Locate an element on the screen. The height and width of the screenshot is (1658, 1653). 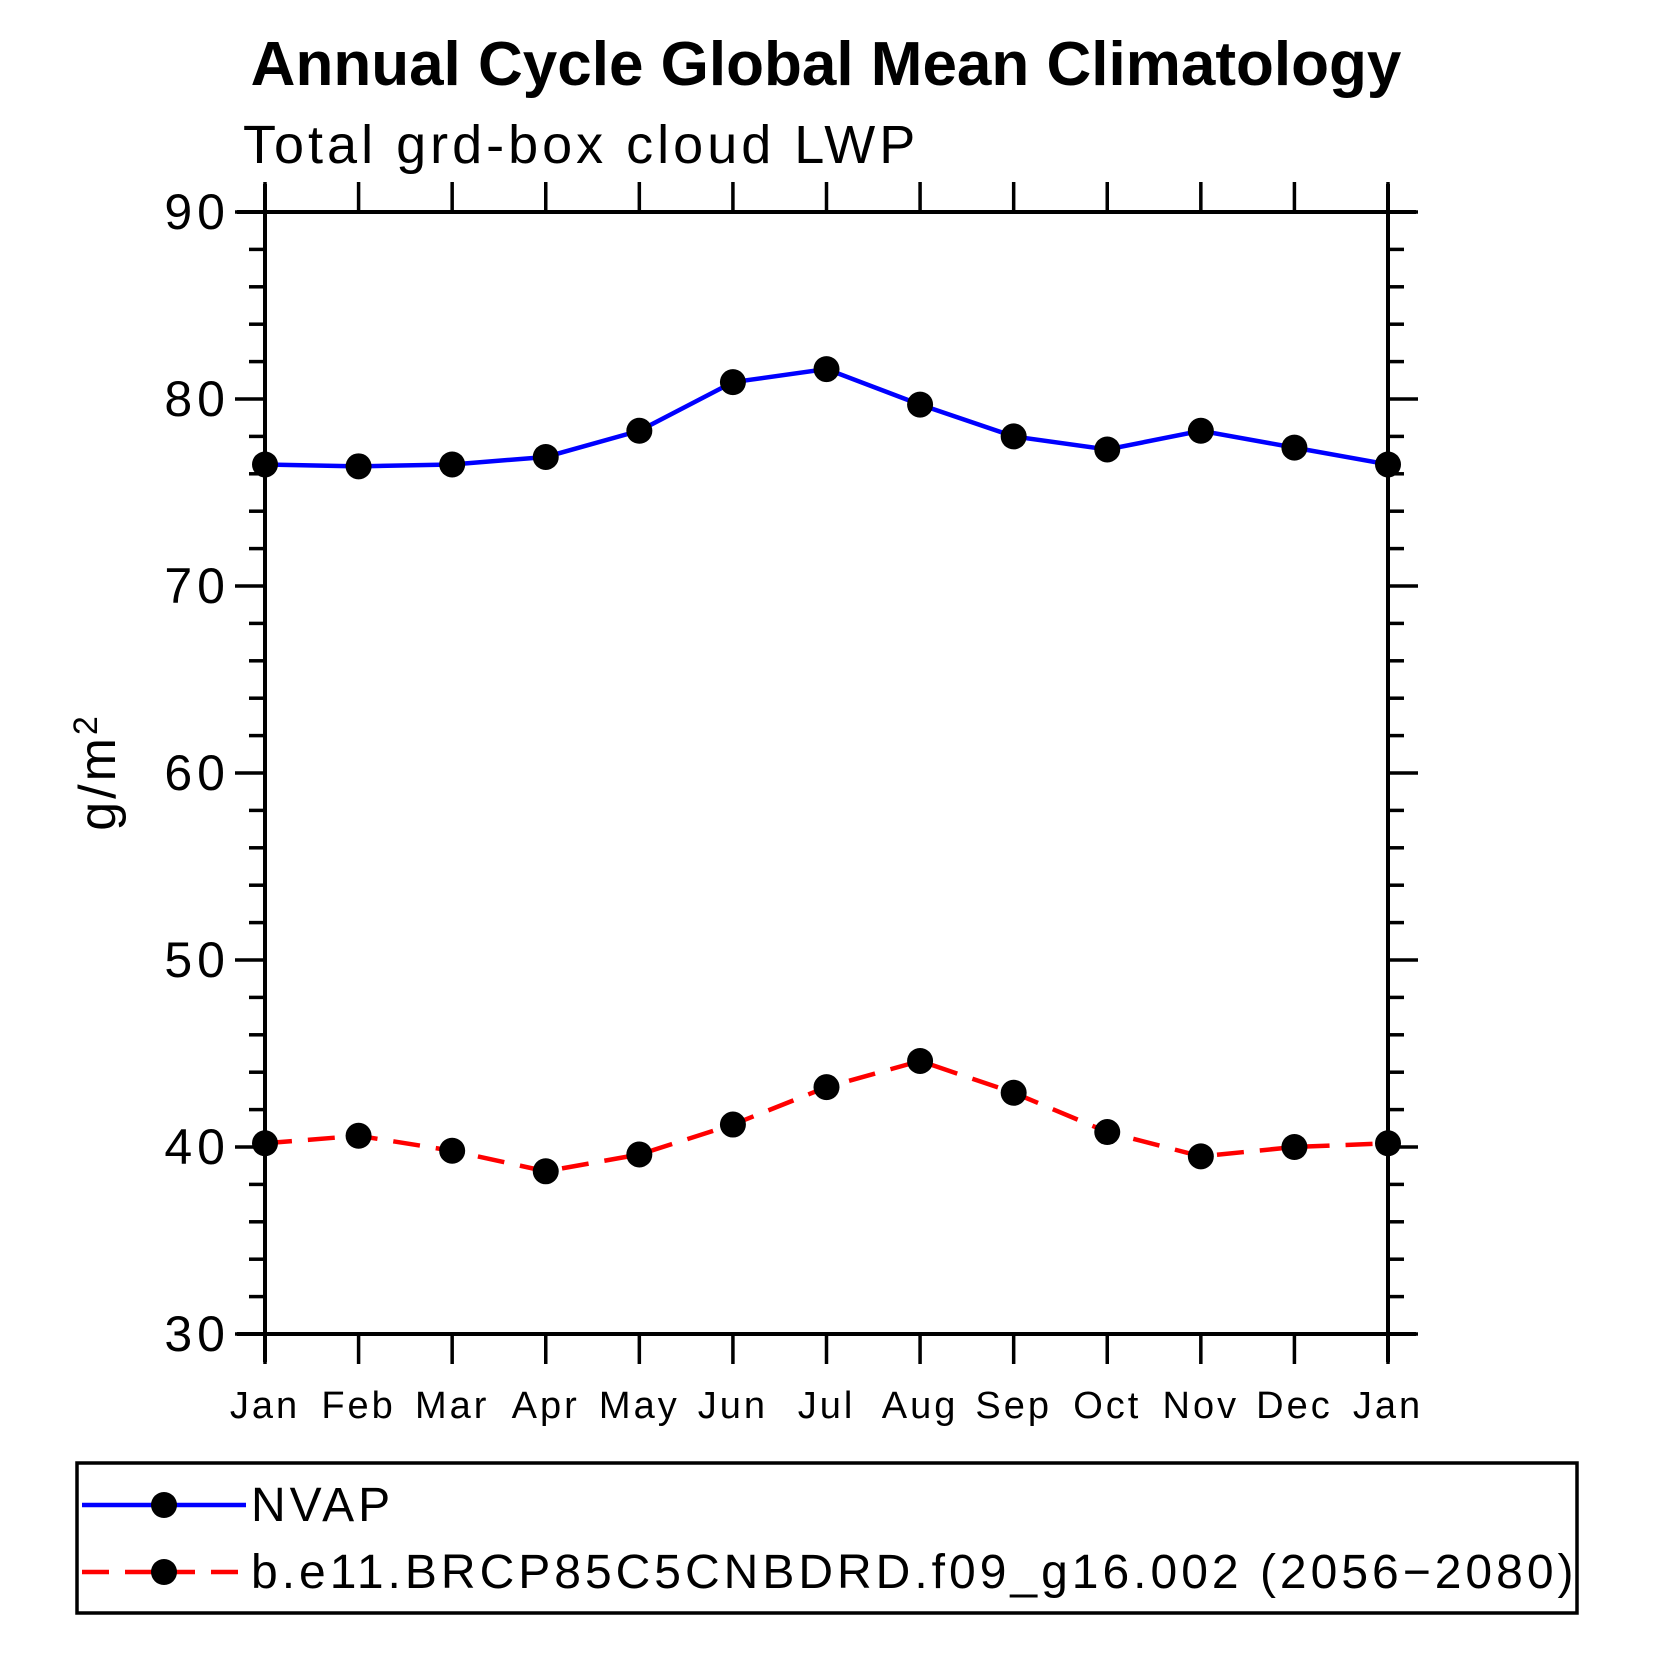
x-tick-label: Mar is located at coordinates (452, 1406).